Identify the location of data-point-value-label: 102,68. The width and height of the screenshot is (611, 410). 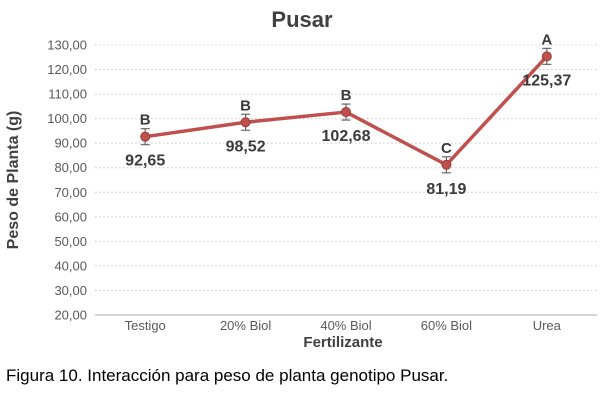
(346, 136).